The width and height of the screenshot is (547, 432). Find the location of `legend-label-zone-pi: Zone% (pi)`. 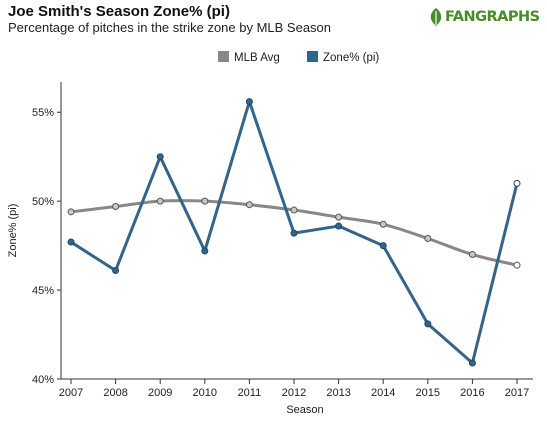

legend-label-zone-pi: Zone% (pi) is located at coordinates (351, 58).